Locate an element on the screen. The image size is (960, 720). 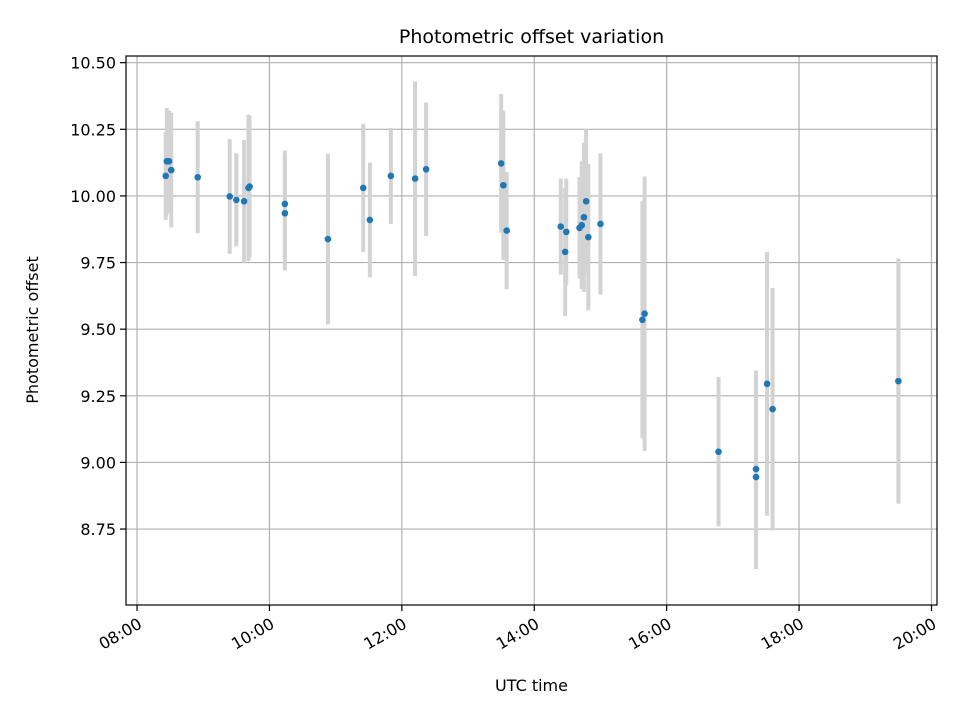
y-tick-label: 9.75 is located at coordinates (98, 263).